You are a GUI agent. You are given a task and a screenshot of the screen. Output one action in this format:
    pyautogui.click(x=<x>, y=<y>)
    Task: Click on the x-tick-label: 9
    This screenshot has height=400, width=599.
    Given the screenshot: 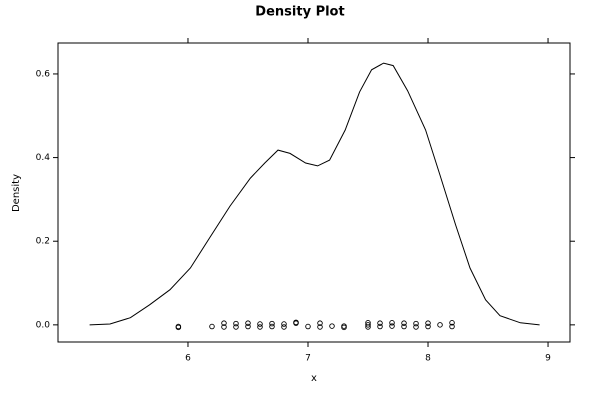 What is the action you would take?
    pyautogui.click(x=548, y=359)
    